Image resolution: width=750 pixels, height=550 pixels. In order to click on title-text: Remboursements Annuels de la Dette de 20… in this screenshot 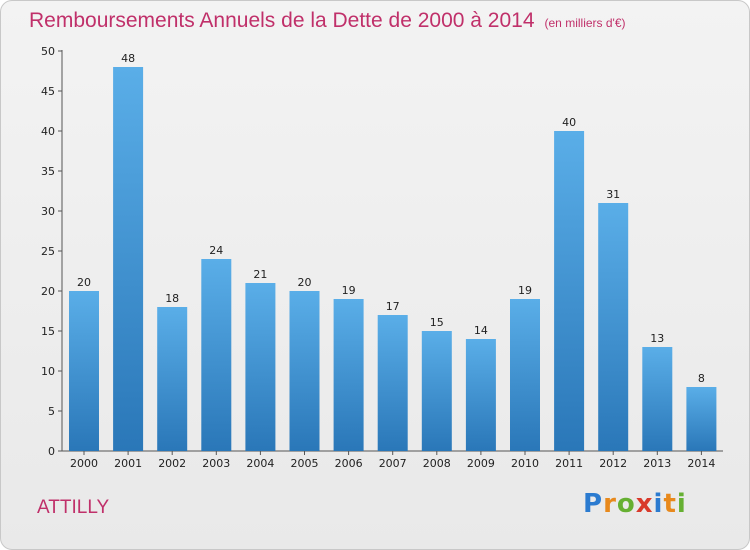, I will do `click(282, 20)`.